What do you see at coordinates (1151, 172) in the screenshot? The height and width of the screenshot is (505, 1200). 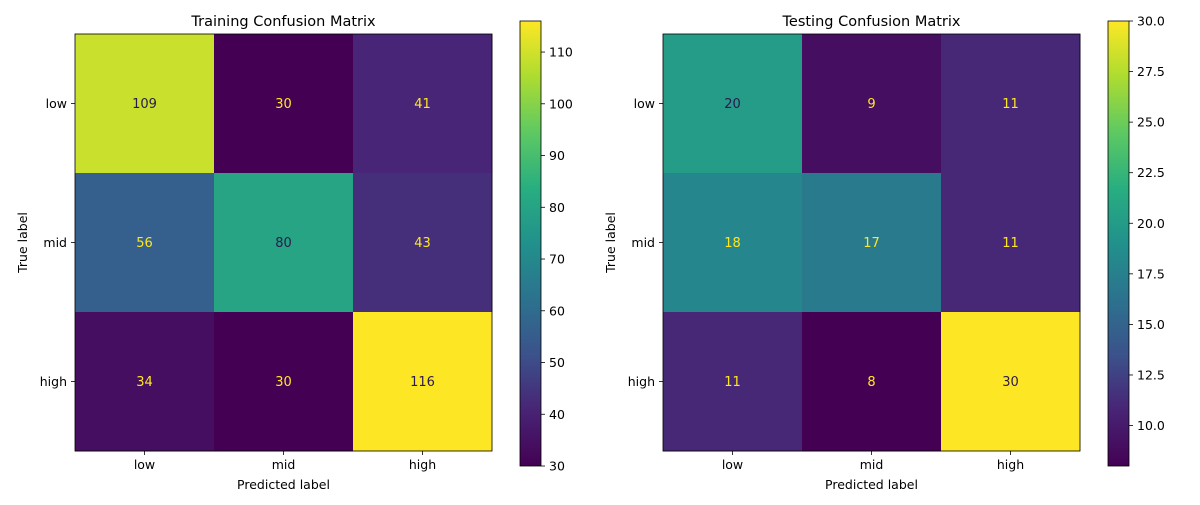 I see `colorbar-tick-label: 22.5` at bounding box center [1151, 172].